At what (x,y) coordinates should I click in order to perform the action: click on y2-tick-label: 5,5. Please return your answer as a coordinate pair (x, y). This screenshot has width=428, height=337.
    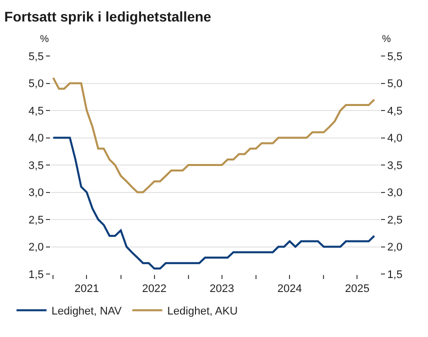
    Looking at the image, I should click on (394, 56).